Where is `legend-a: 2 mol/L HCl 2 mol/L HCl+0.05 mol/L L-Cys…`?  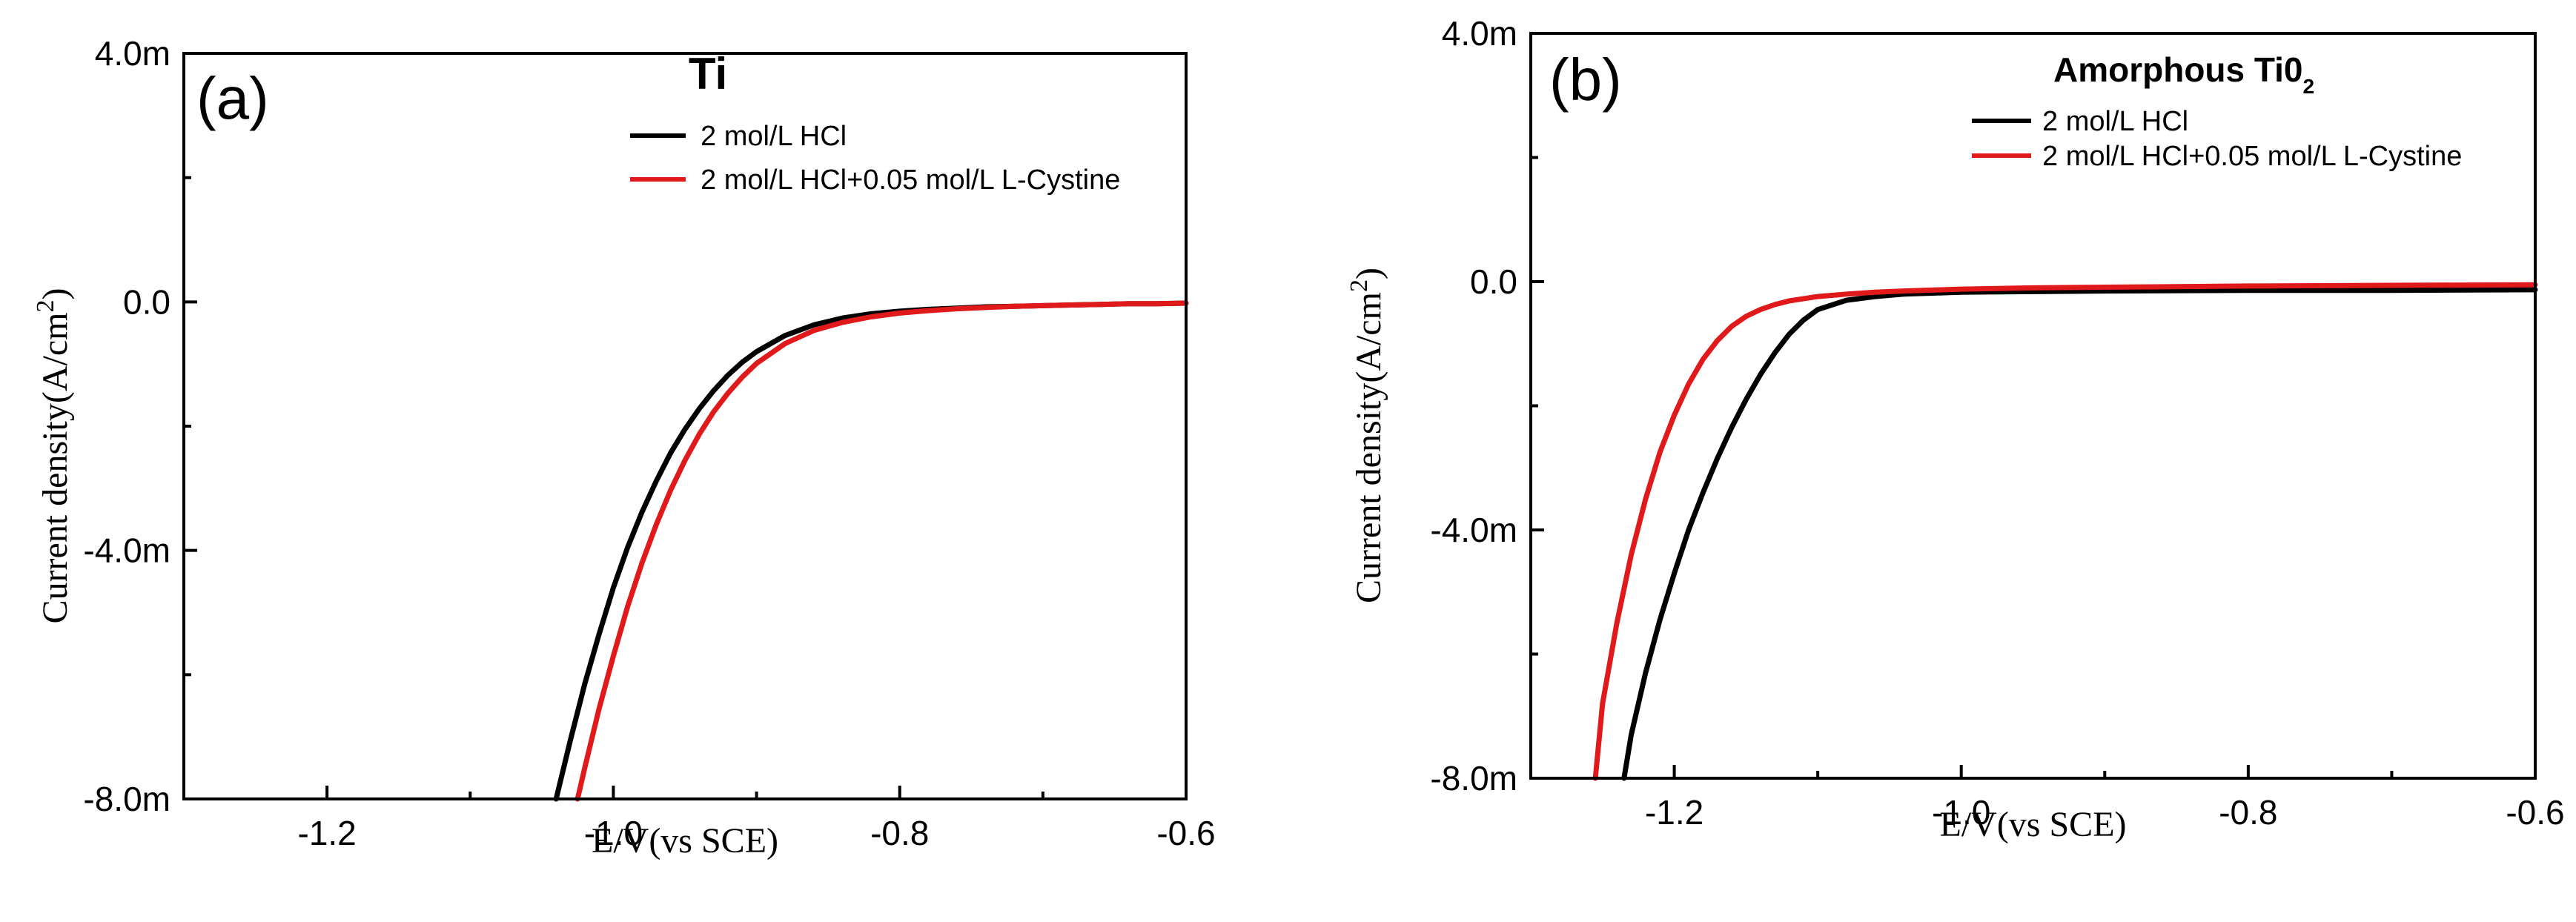
legend-a: 2 mol/L HCl 2 mol/L HCl+0.05 mol/L L-Cys… is located at coordinates (875, 158).